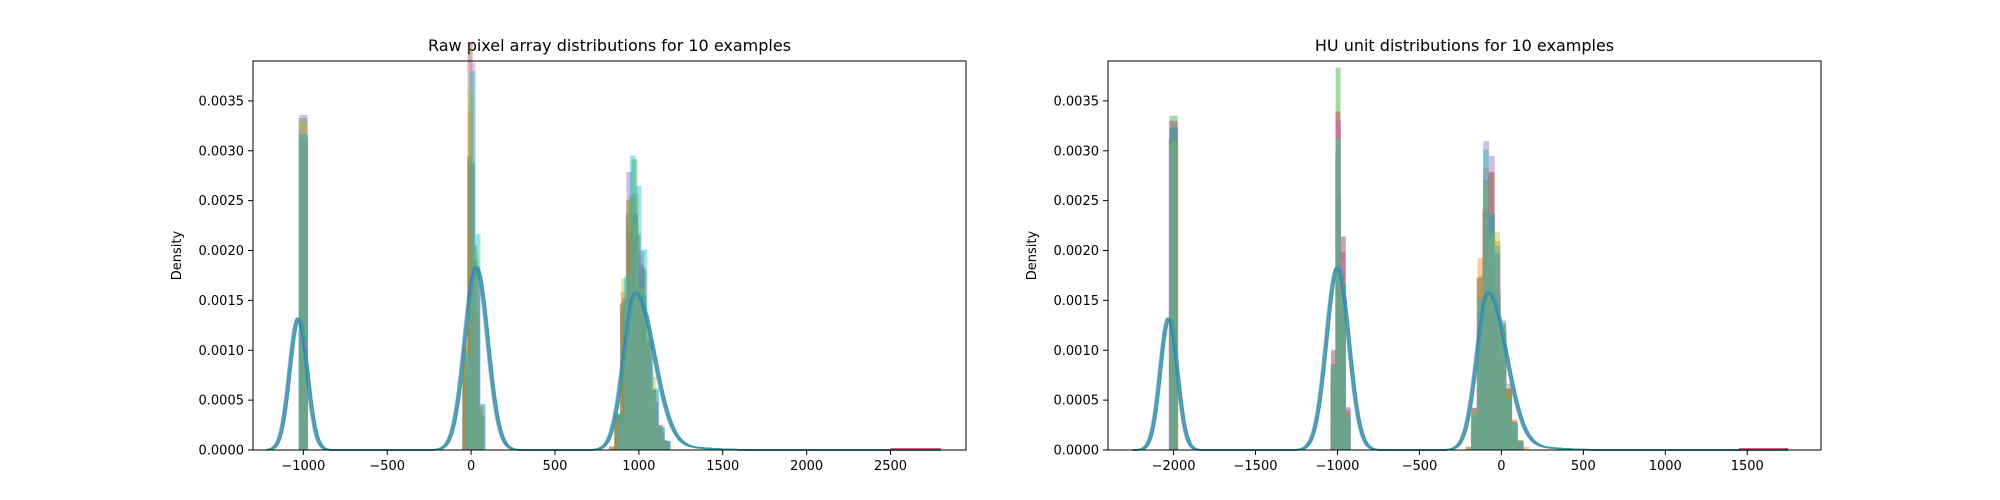  I want to click on x-tick-label: 0, so click(471, 466).